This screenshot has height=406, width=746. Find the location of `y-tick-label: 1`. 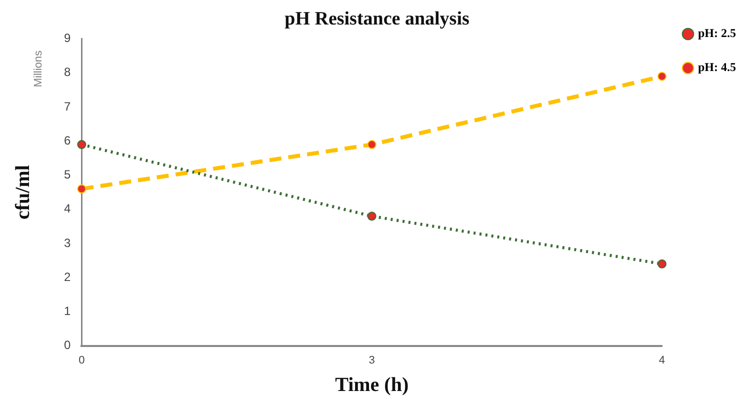

y-tick-label: 1 is located at coordinates (67, 311).